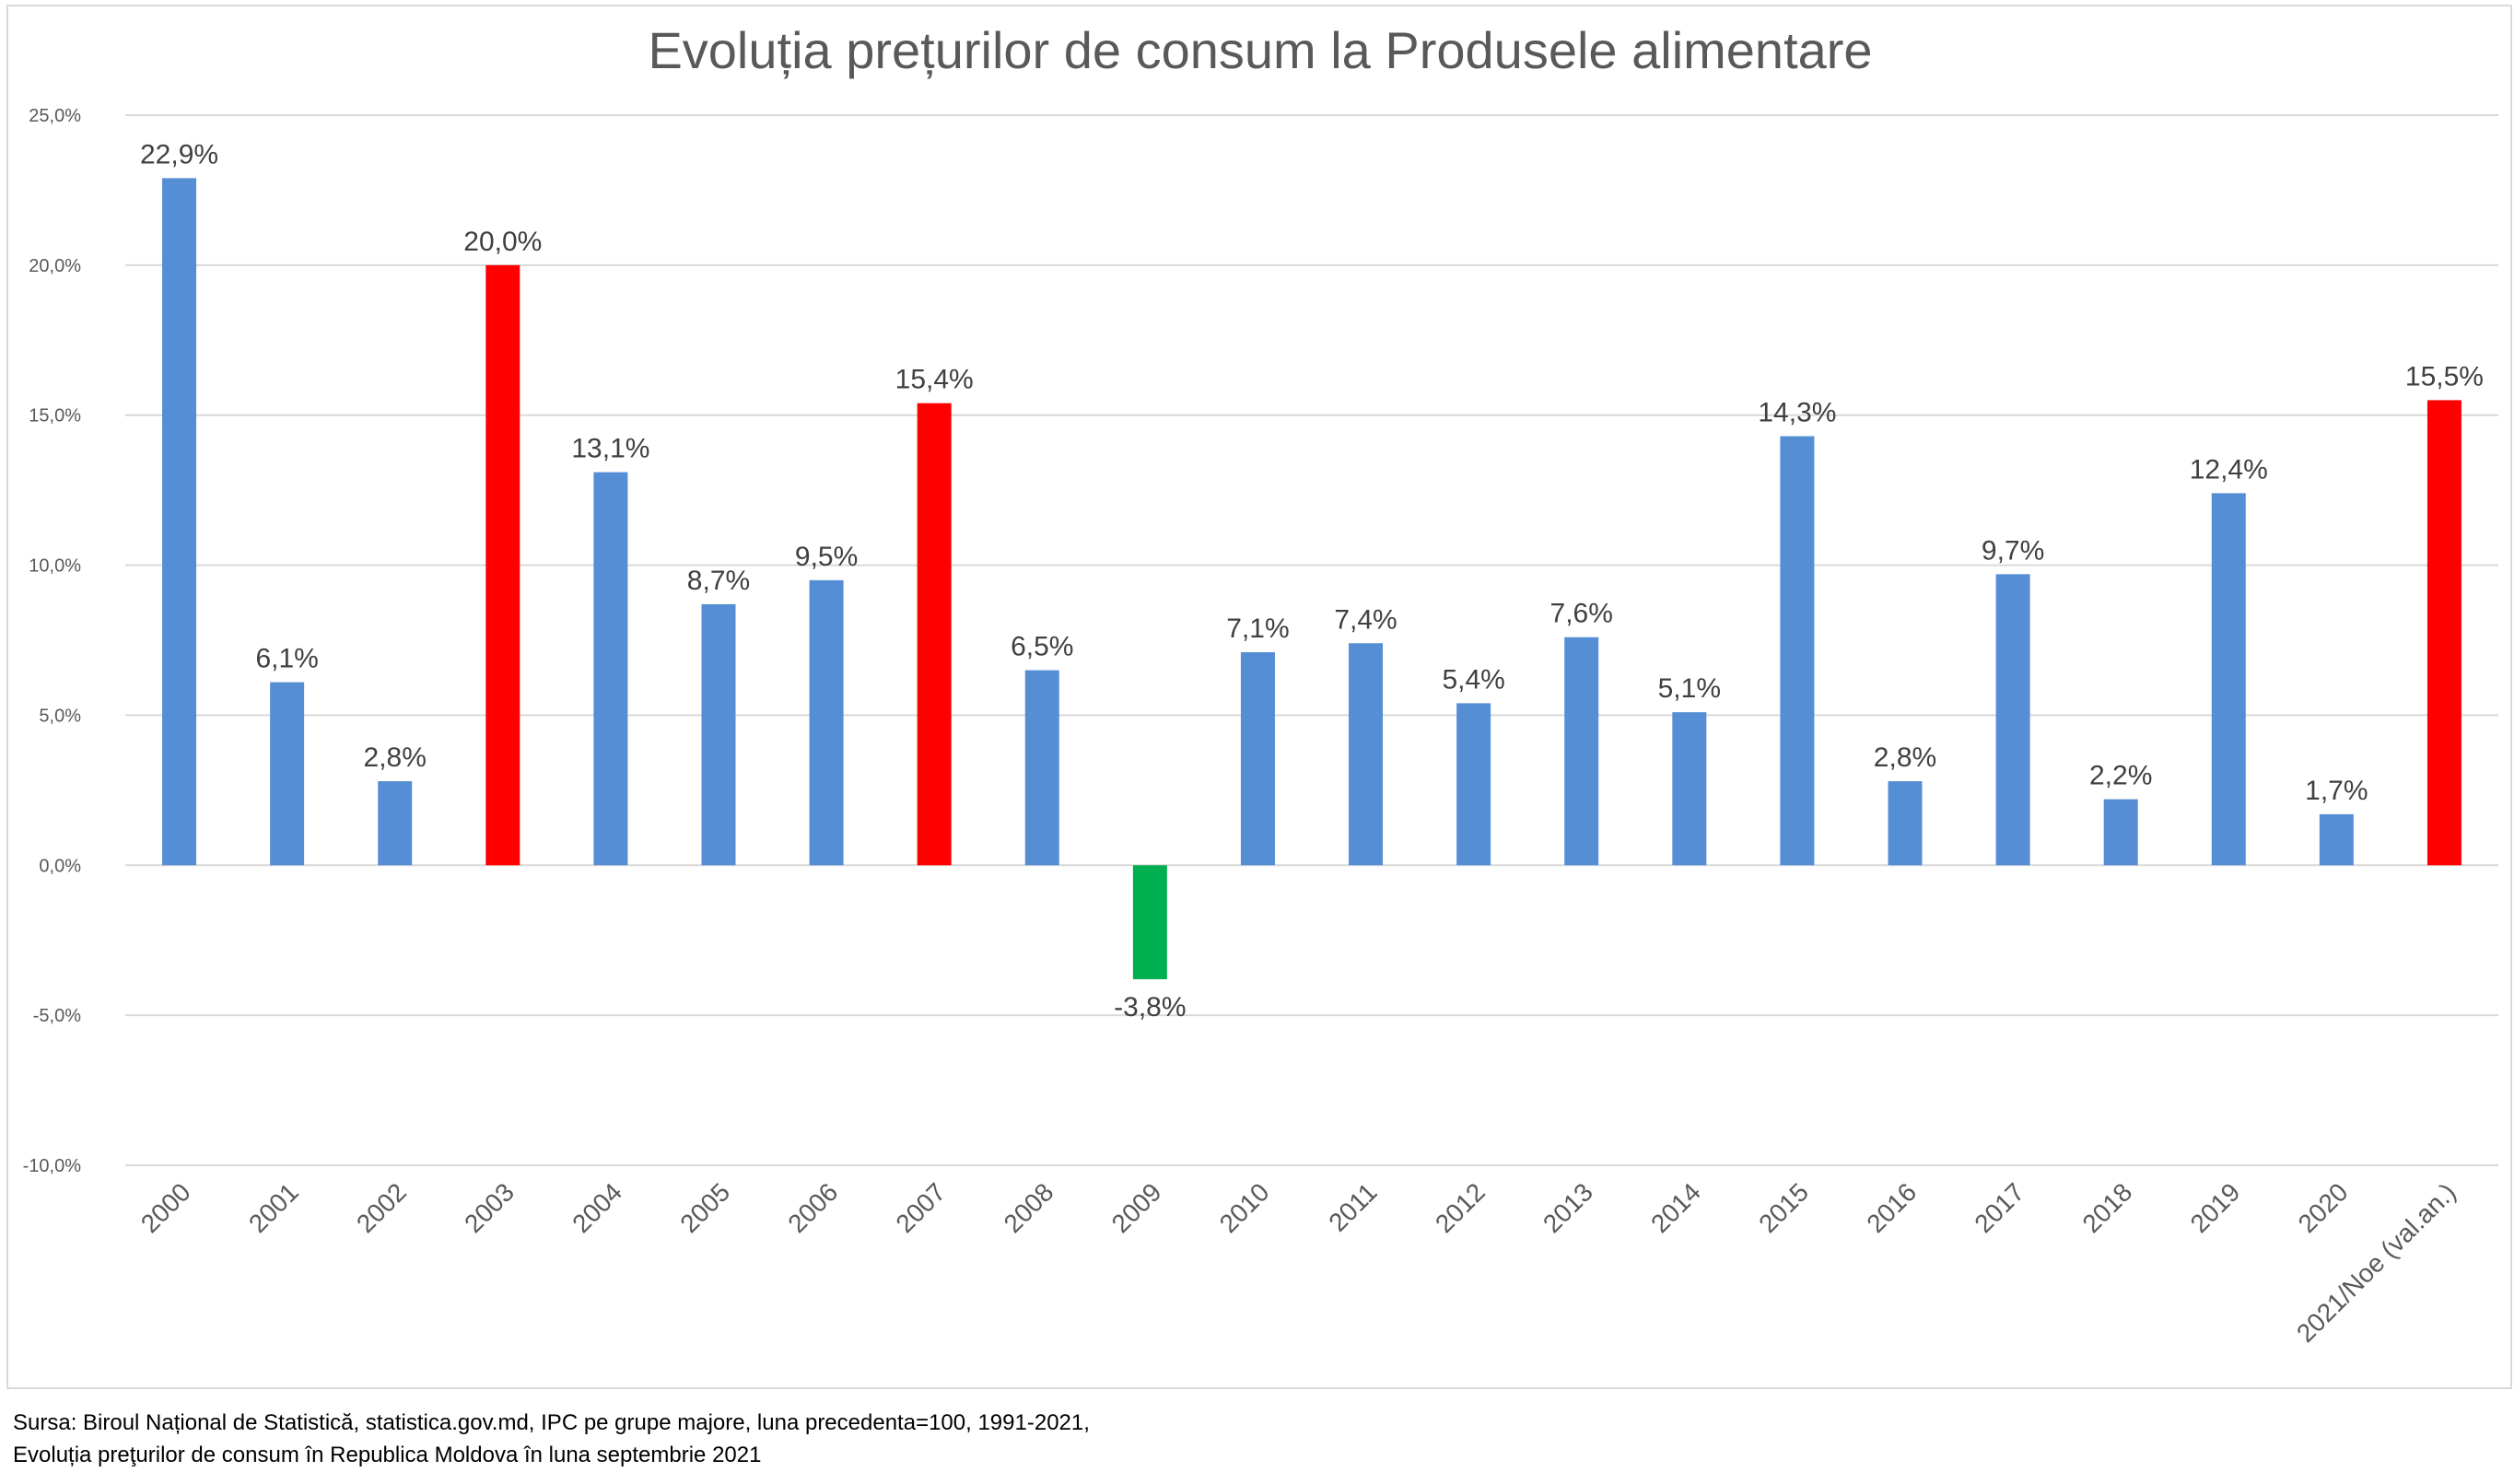 This screenshot has height=1484, width=2514. What do you see at coordinates (1257, 628) in the screenshot?
I see `data-label: 7,1%` at bounding box center [1257, 628].